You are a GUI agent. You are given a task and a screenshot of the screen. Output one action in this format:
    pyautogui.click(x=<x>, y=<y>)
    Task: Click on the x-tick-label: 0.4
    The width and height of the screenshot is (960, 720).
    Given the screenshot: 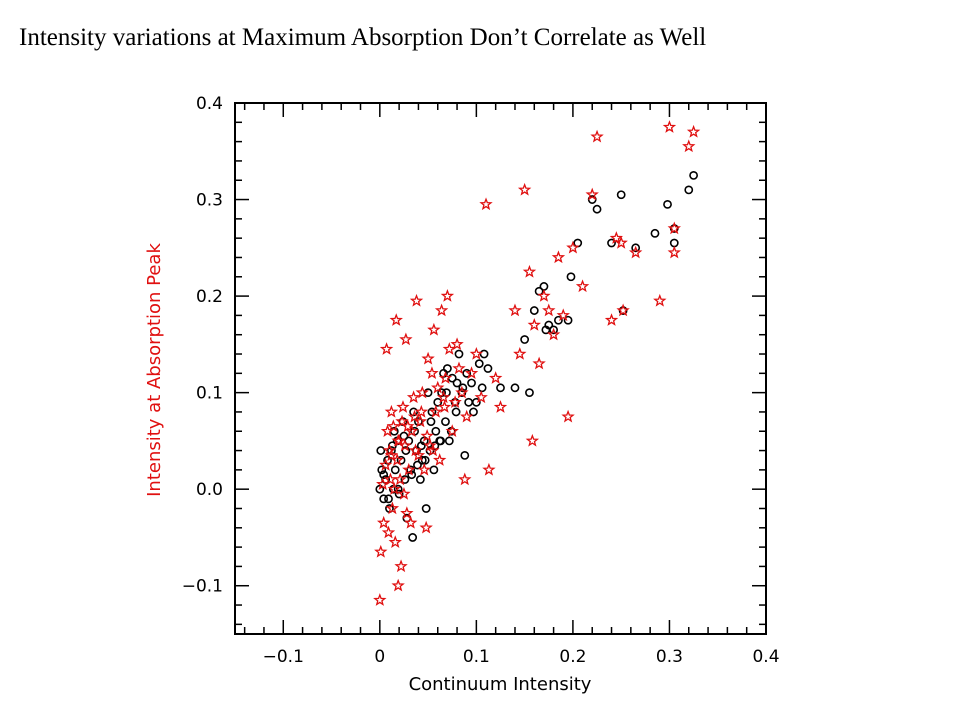 What is the action you would take?
    pyautogui.click(x=765, y=657)
    